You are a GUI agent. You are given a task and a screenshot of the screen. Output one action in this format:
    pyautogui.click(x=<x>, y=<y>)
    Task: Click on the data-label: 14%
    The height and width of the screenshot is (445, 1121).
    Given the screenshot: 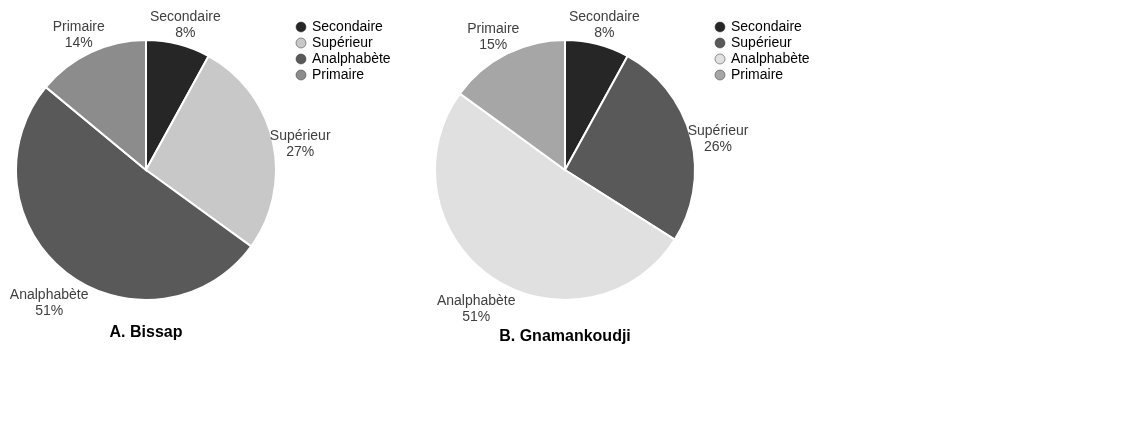 What is the action you would take?
    pyautogui.click(x=78, y=42)
    